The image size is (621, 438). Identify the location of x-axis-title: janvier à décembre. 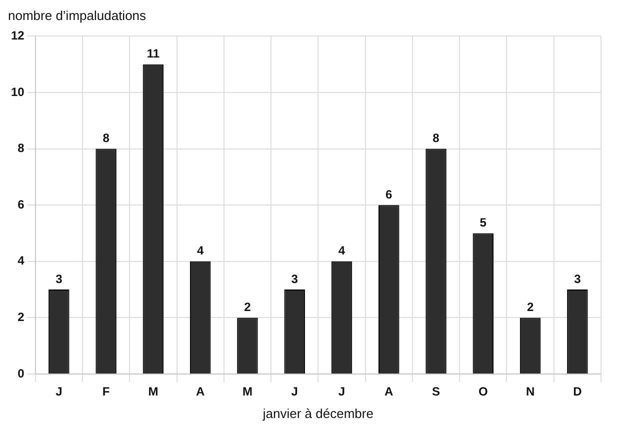
(318, 413).